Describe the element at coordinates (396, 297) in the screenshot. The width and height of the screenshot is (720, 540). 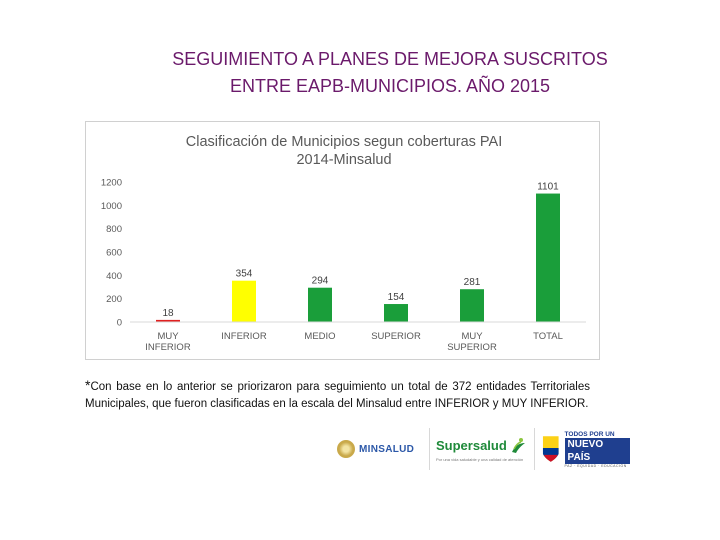
I see `bar-data-label: 154` at that location.